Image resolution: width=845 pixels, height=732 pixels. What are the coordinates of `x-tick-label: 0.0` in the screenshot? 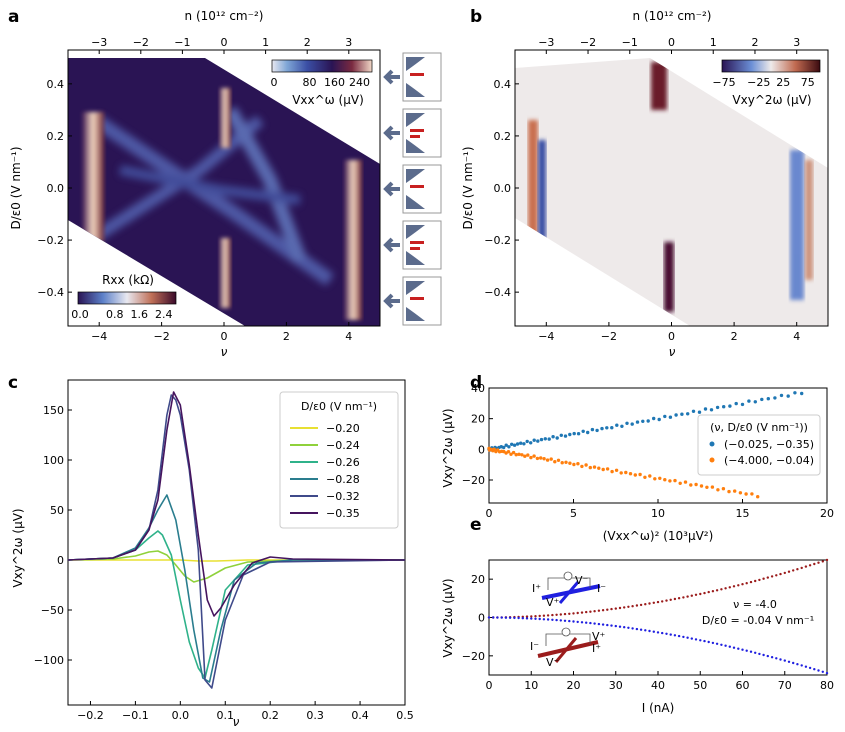 It's located at (181, 715).